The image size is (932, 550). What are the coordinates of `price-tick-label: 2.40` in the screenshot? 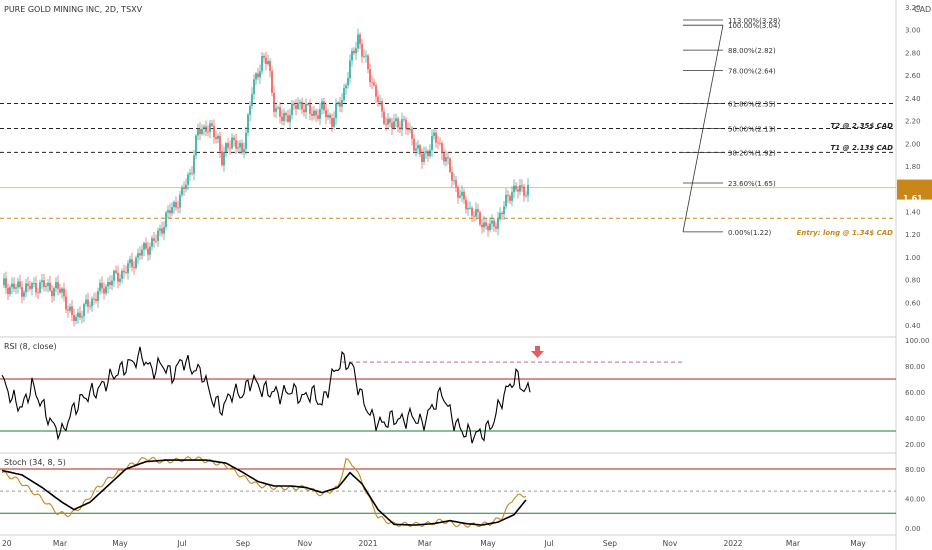 It's located at (913, 99).